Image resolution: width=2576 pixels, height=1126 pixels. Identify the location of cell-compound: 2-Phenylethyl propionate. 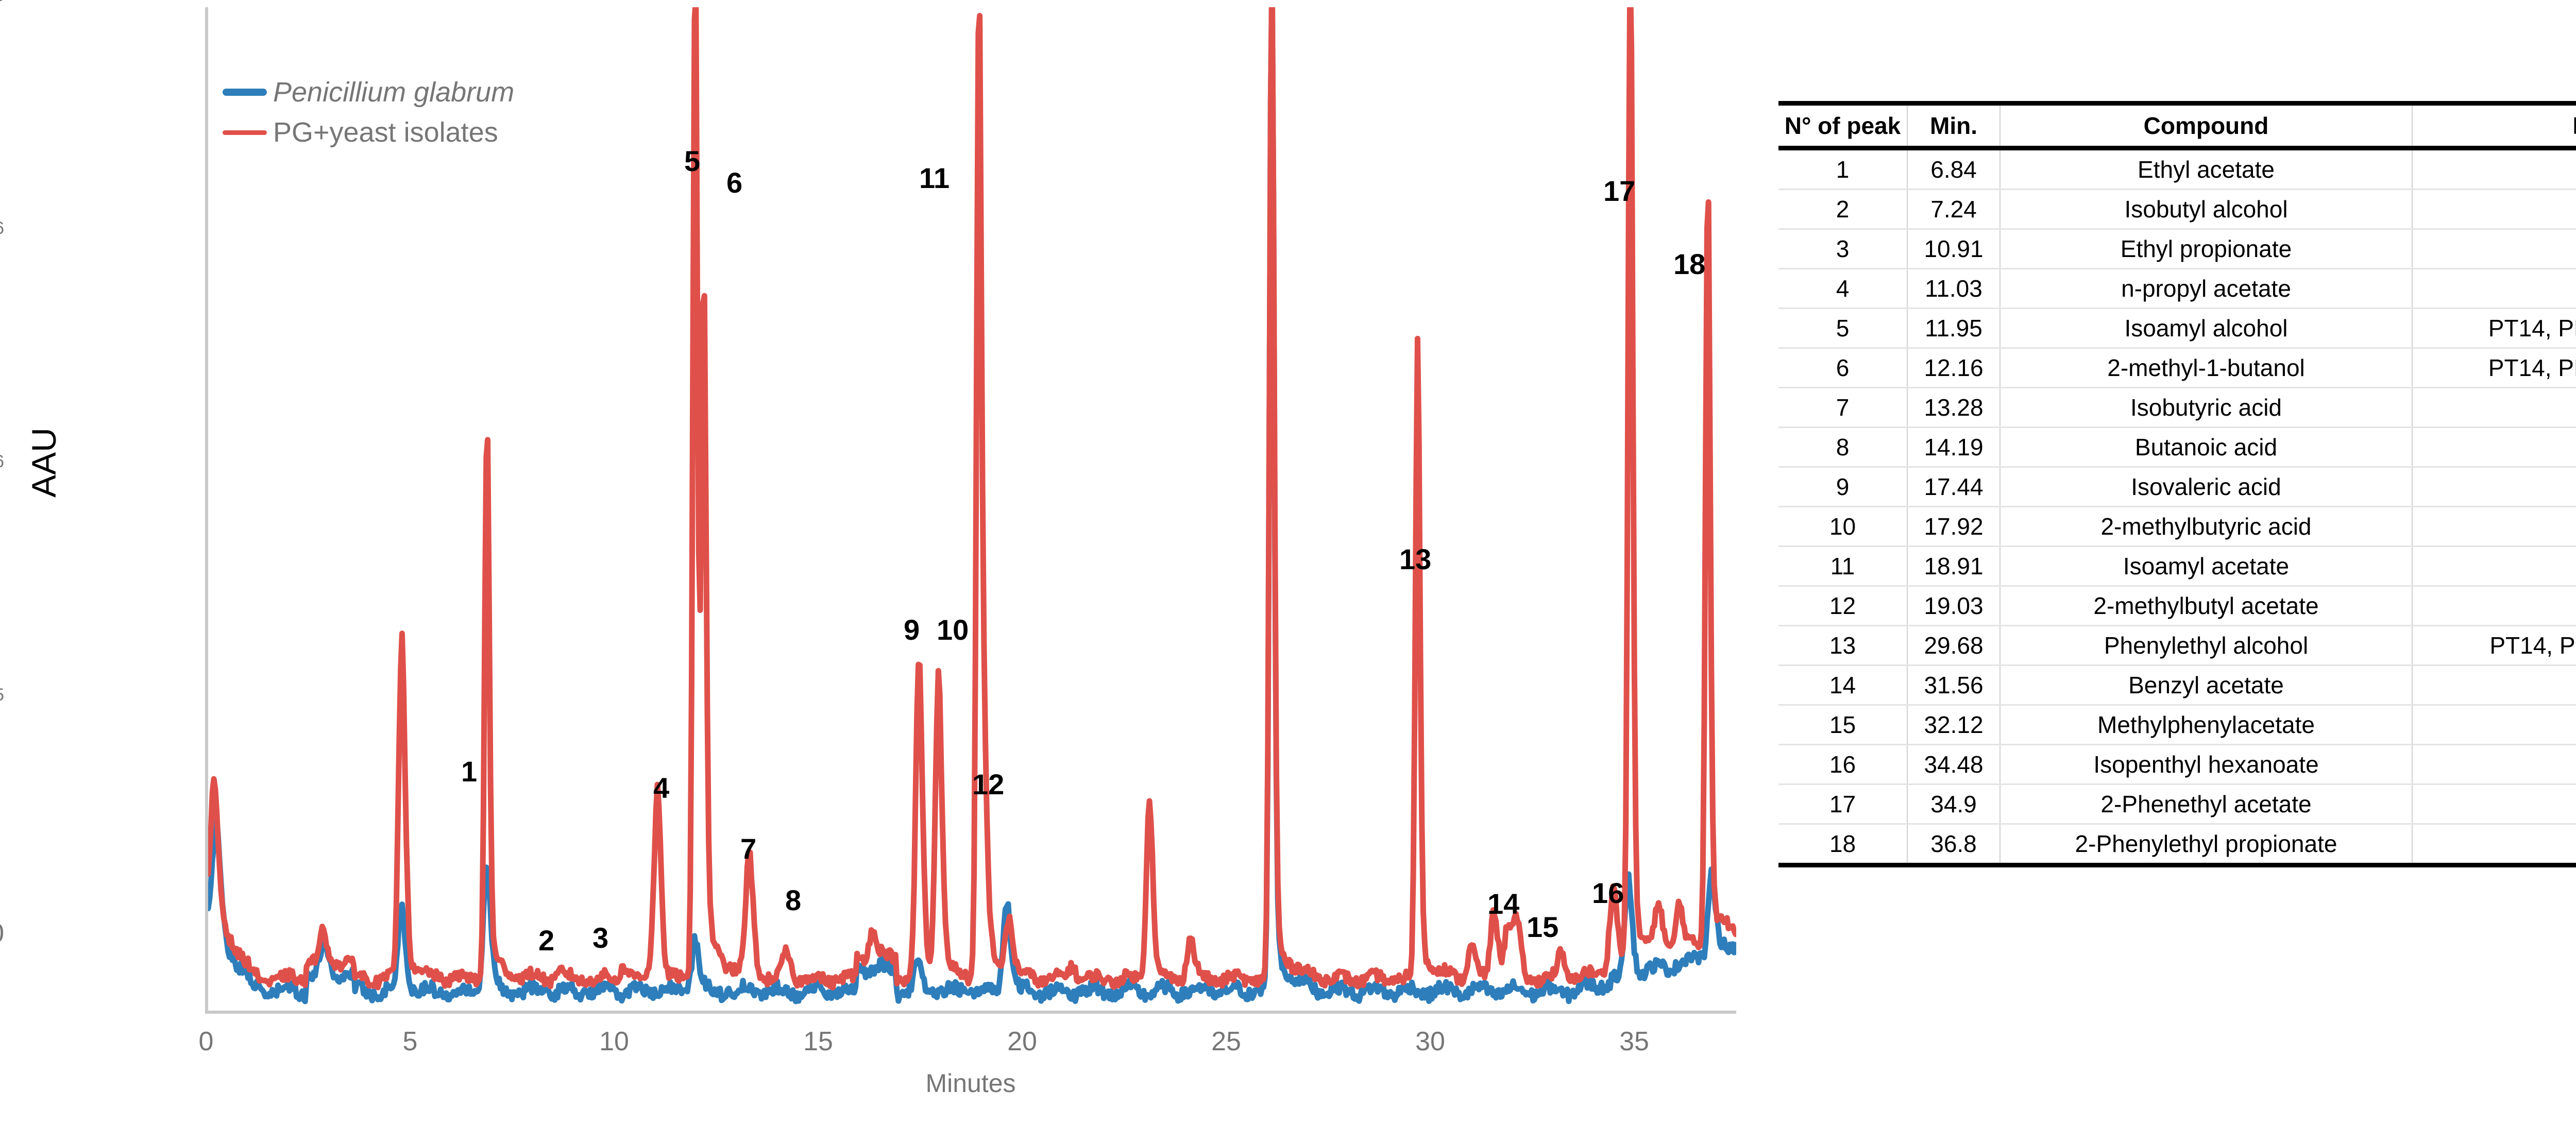
(2206, 845).